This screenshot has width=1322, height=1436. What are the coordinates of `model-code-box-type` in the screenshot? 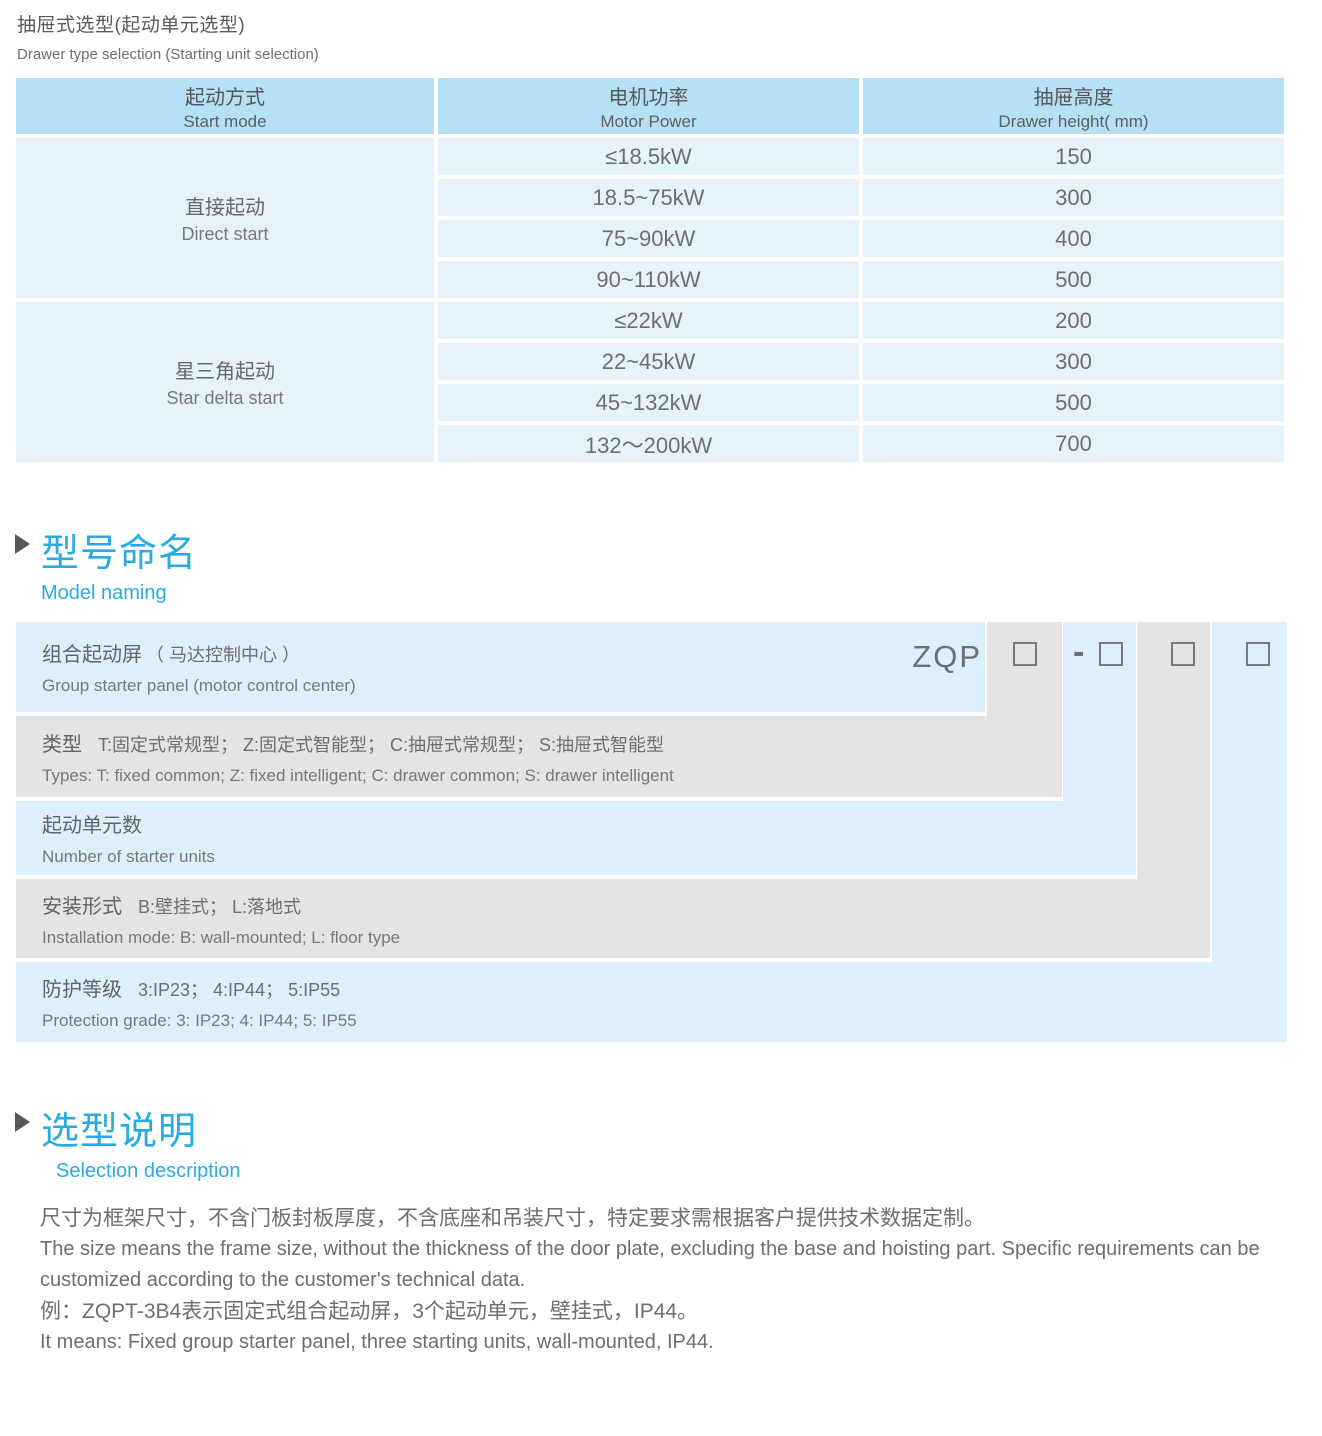 It's located at (1025, 654).